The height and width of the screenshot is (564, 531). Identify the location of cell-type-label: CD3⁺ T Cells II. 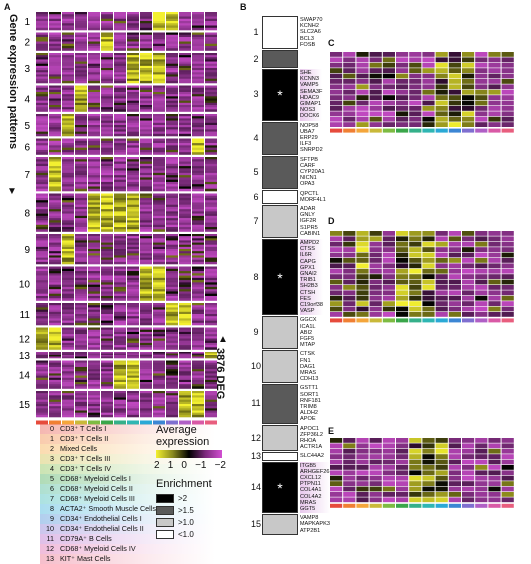
(84, 438).